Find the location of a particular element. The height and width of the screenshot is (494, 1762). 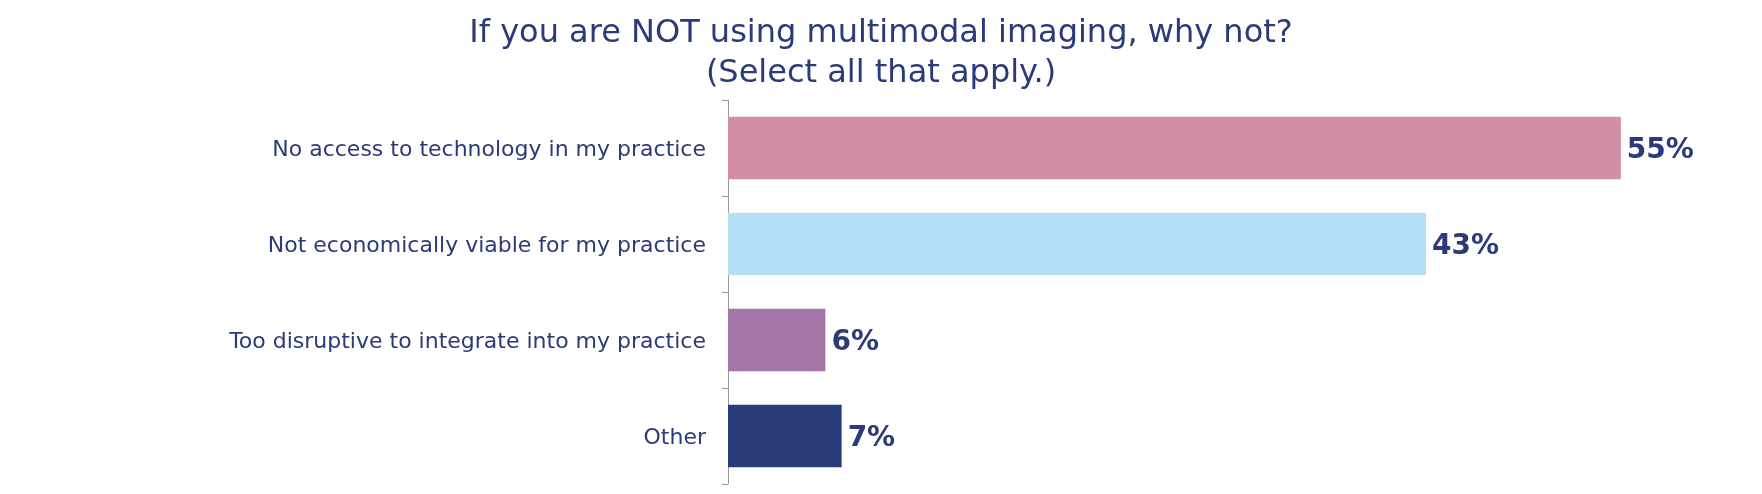

data-label: 43% is located at coordinates (1466, 244).